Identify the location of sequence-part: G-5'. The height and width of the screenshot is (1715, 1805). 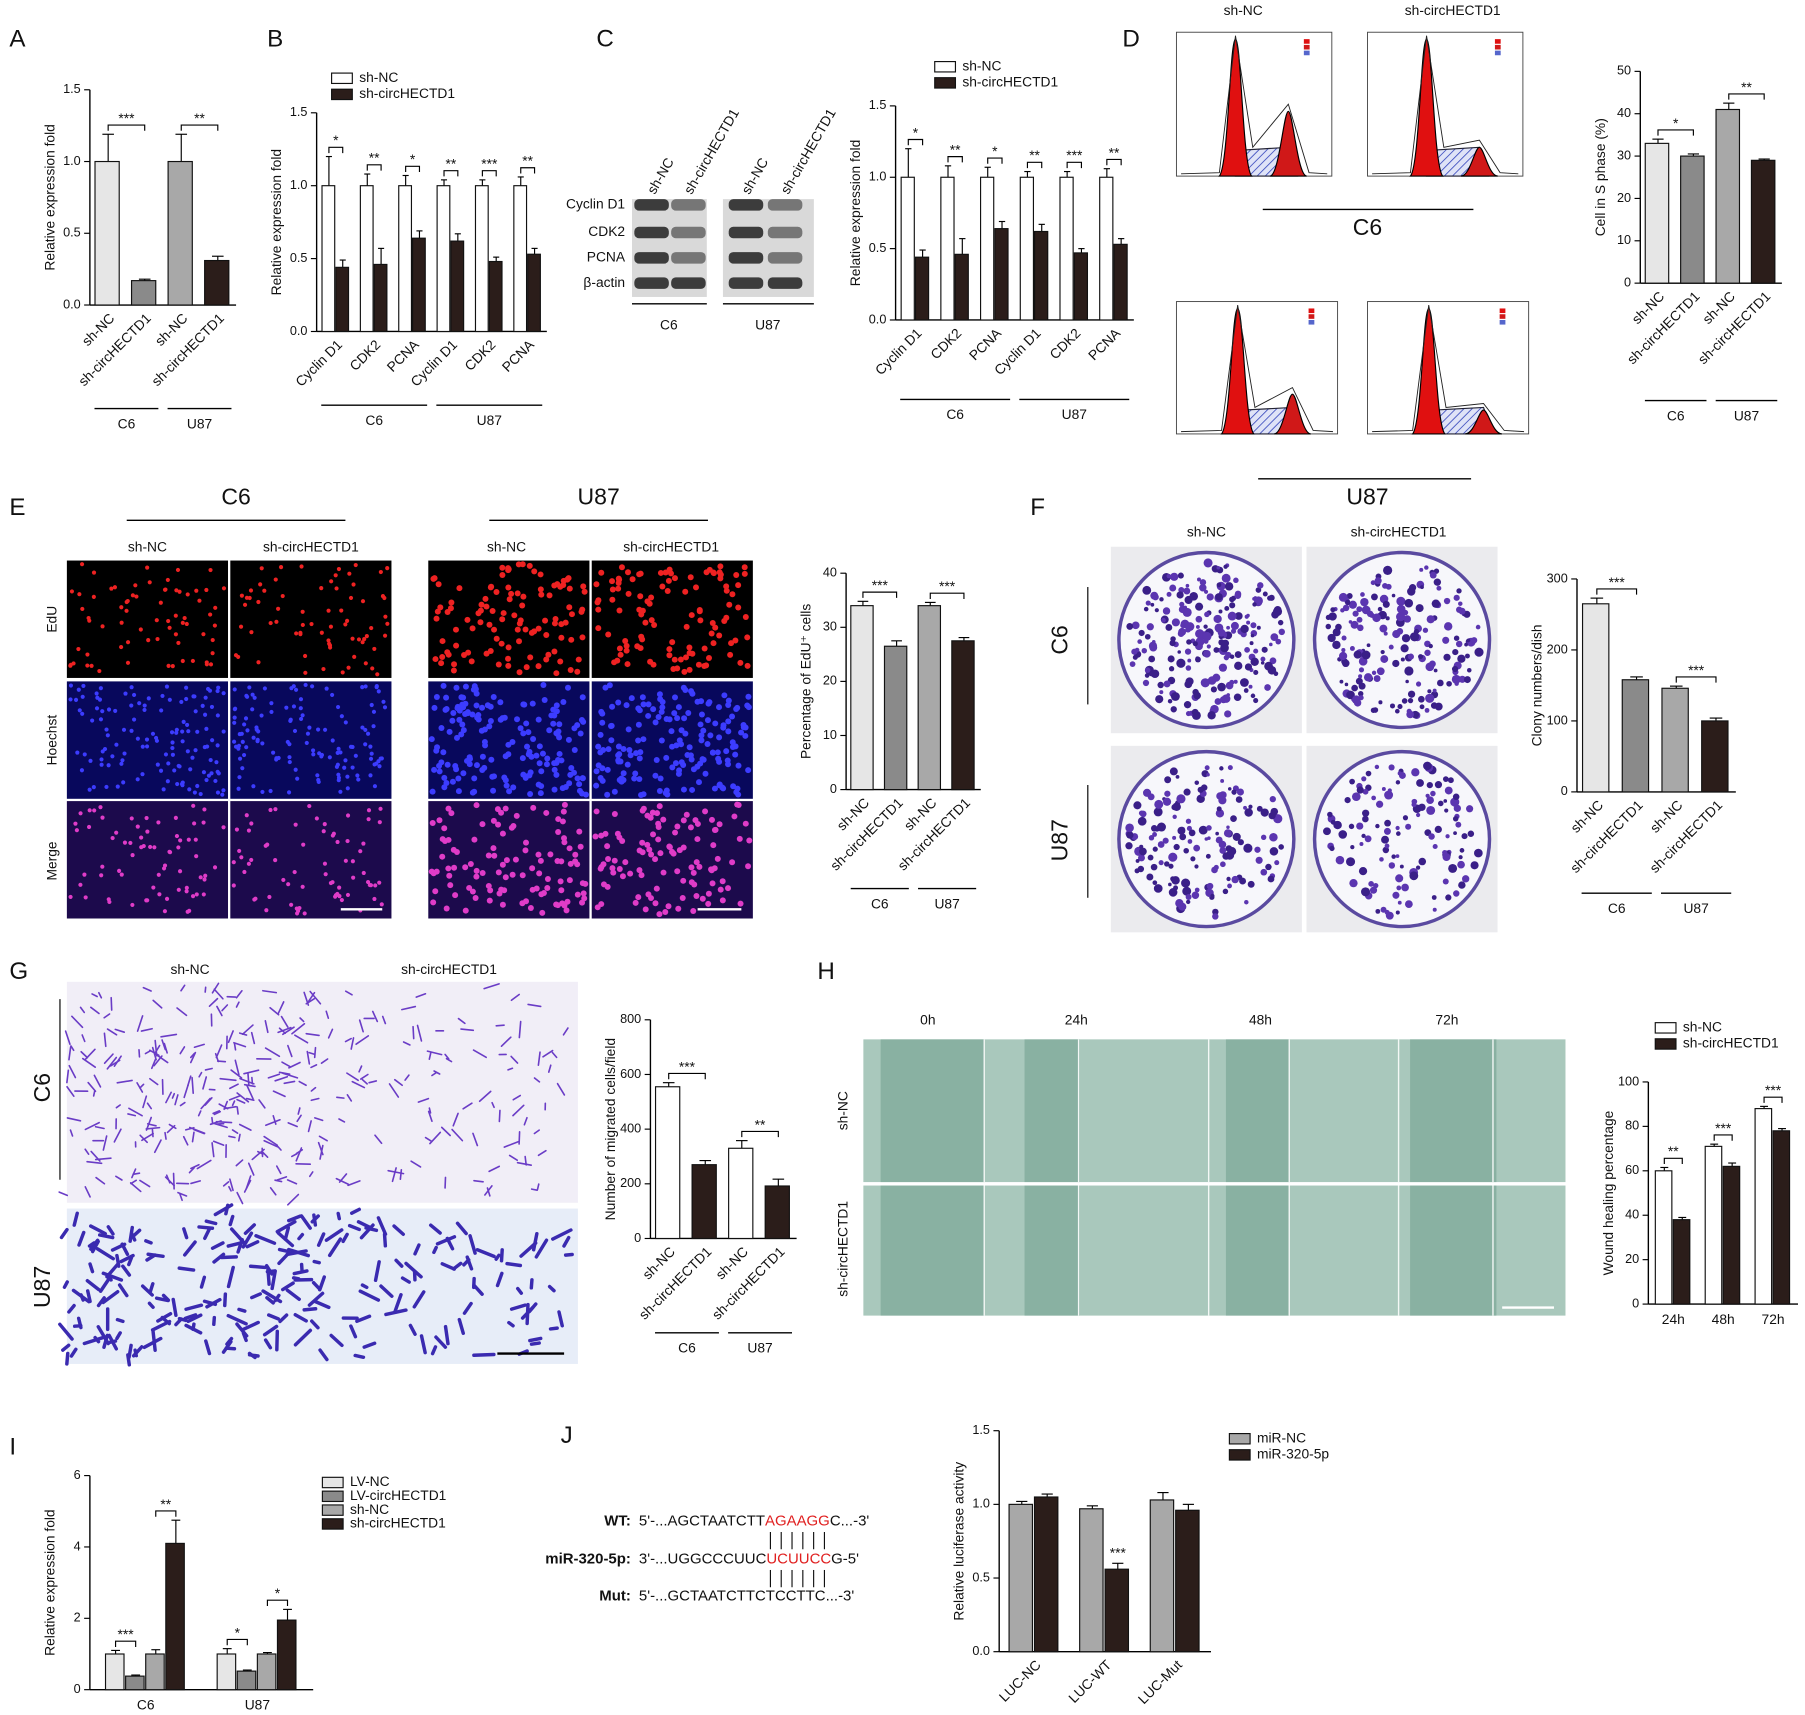
(845, 1559).